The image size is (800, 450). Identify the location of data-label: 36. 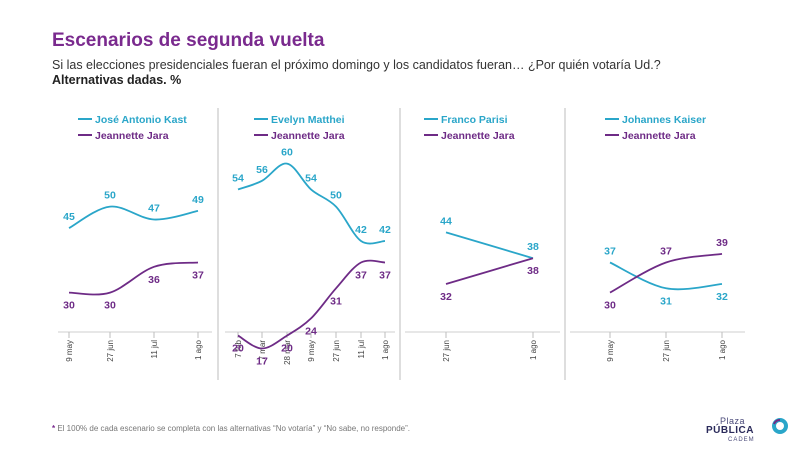
(154, 280).